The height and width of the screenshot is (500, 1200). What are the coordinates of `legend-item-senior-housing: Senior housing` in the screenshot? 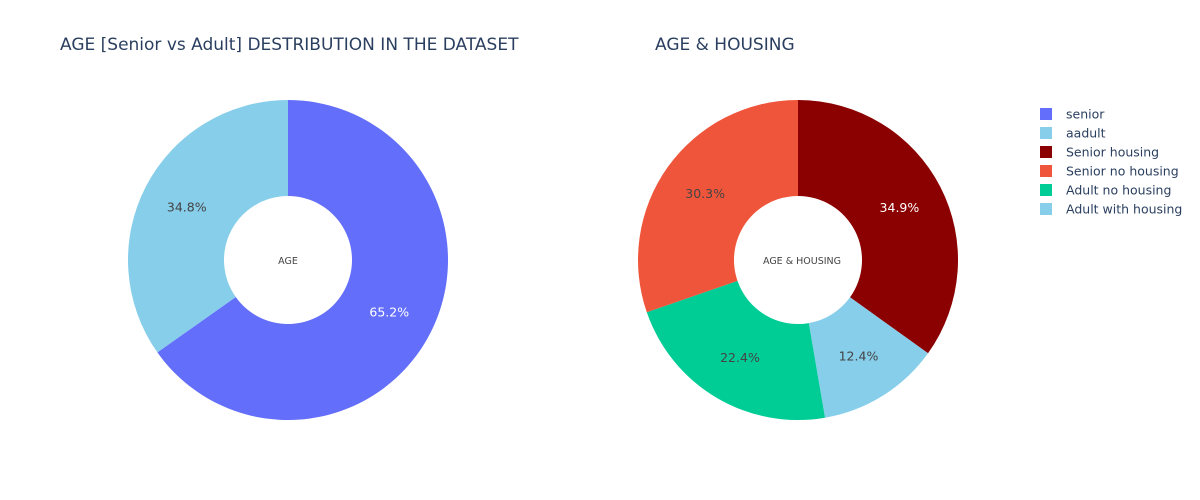 It's located at (1099, 152).